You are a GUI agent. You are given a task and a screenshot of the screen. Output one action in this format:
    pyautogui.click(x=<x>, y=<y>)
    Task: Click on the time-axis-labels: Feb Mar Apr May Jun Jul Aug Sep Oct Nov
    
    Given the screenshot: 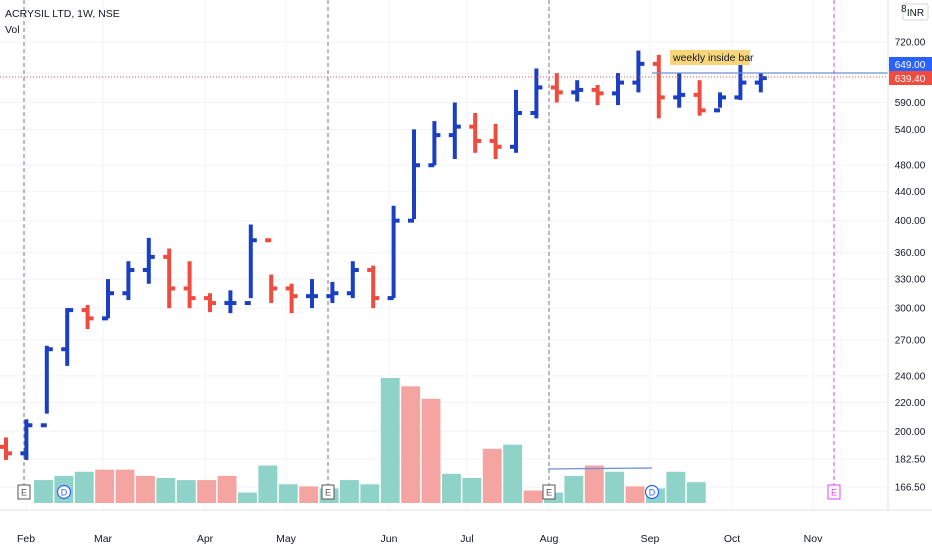 What is the action you would take?
    pyautogui.click(x=420, y=539)
    